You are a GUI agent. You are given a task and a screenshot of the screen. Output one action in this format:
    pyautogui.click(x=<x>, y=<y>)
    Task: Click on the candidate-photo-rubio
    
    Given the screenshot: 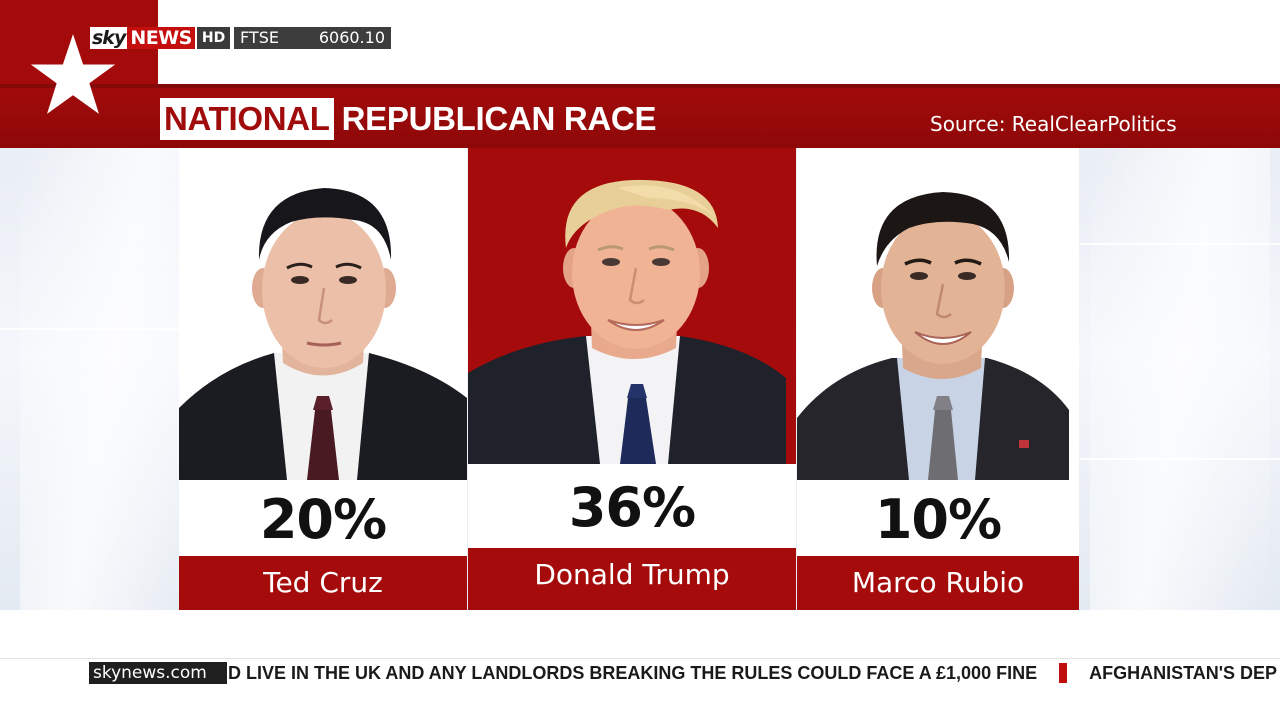 What is the action you would take?
    pyautogui.click(x=938, y=314)
    